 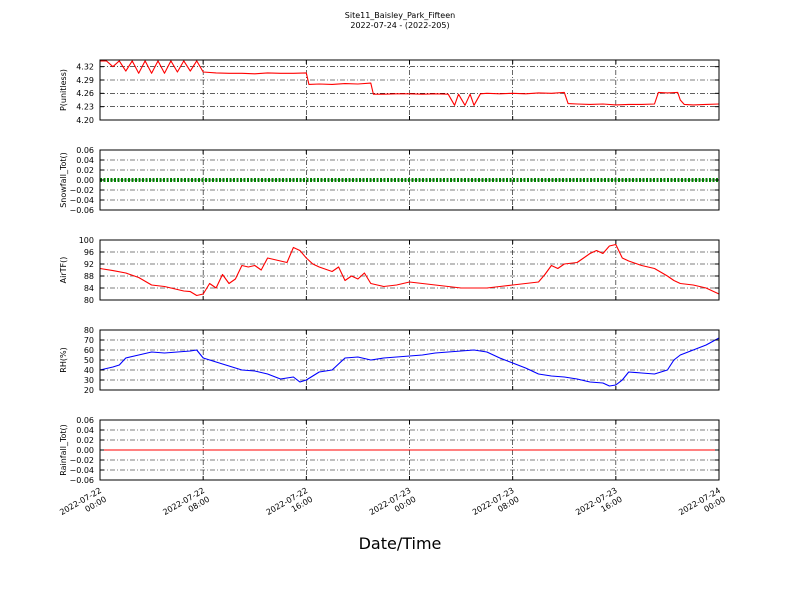 I want to click on x-axis-label: Date/Time, so click(x=400, y=543).